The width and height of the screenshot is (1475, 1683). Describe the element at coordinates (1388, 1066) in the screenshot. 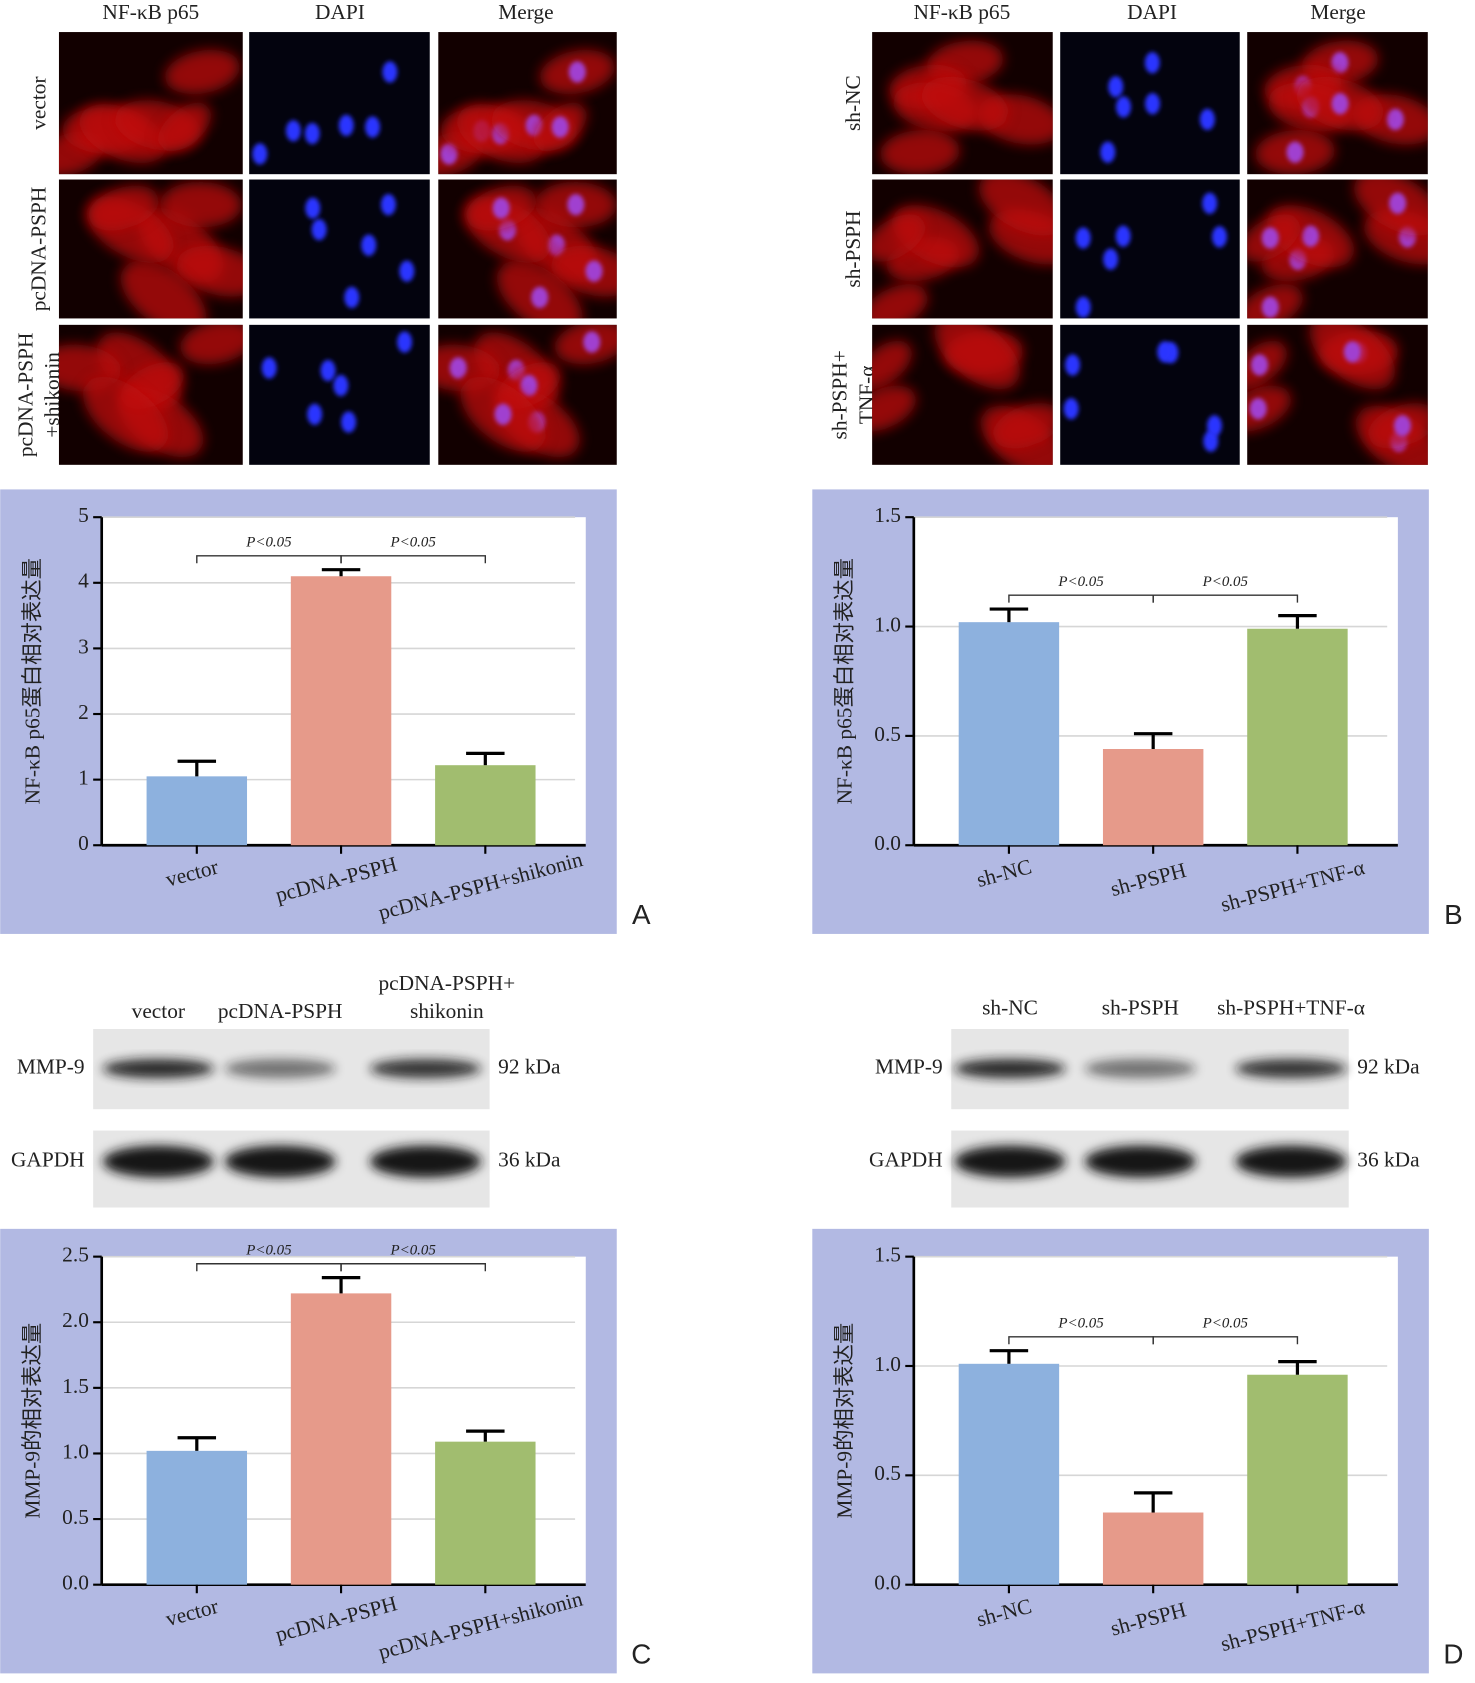

I see `size-label: 92 kDa` at that location.